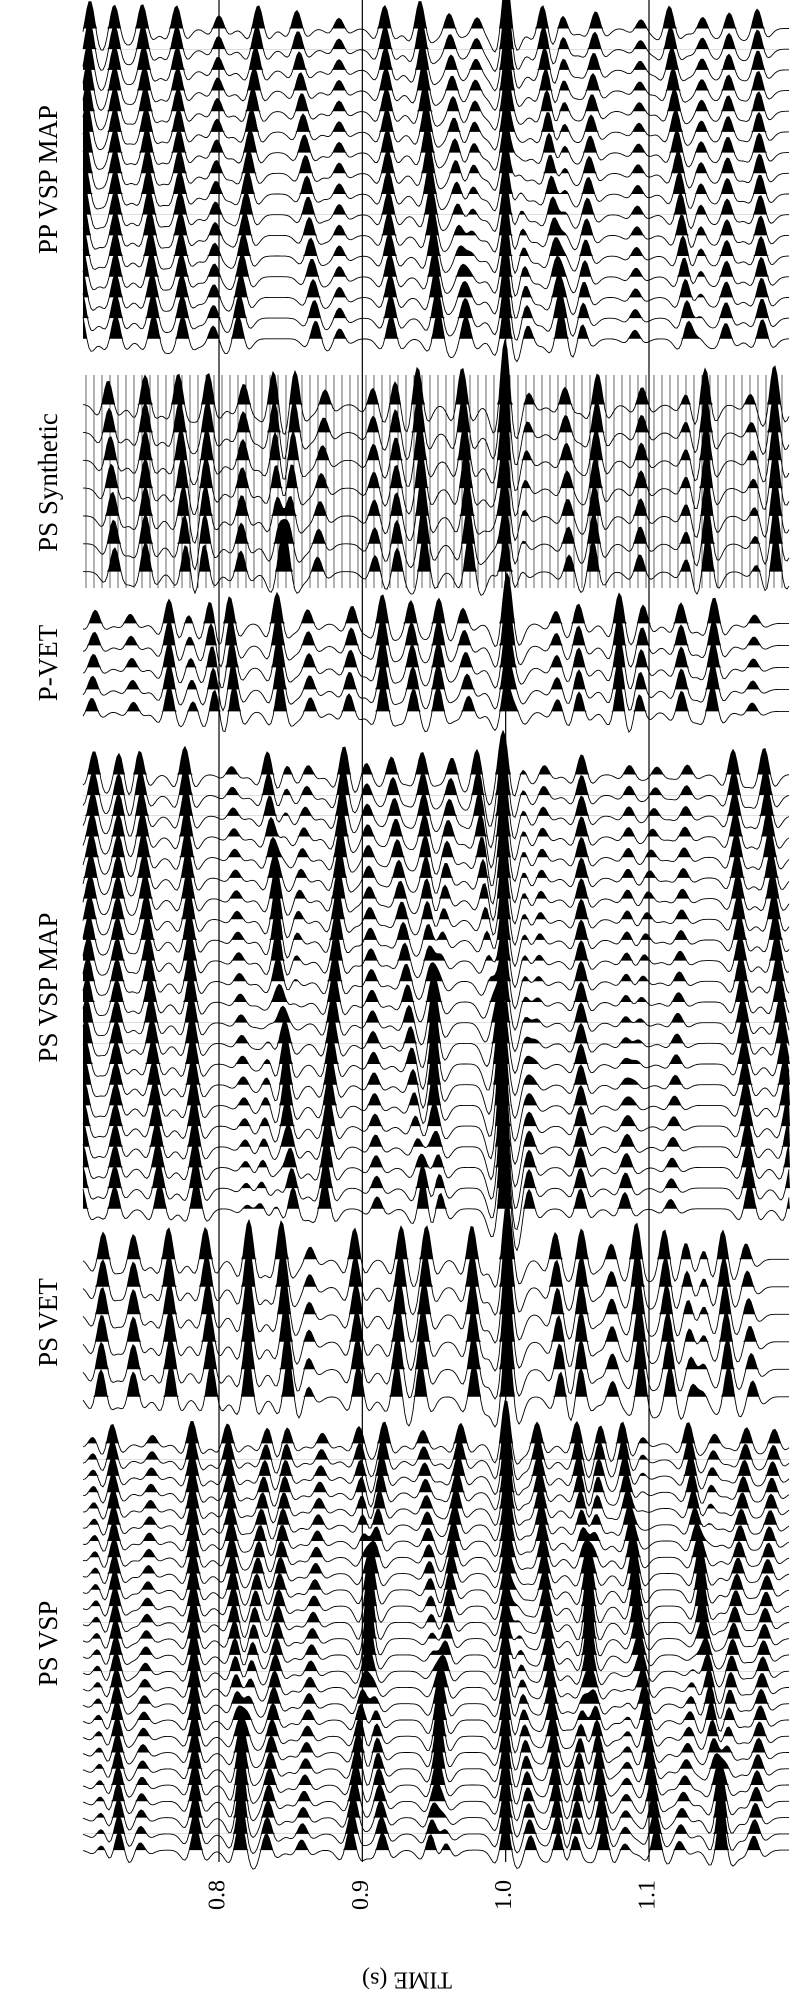 This screenshot has height=1994, width=790. I want to click on tick-label: 1.1, so click(648, 1895).